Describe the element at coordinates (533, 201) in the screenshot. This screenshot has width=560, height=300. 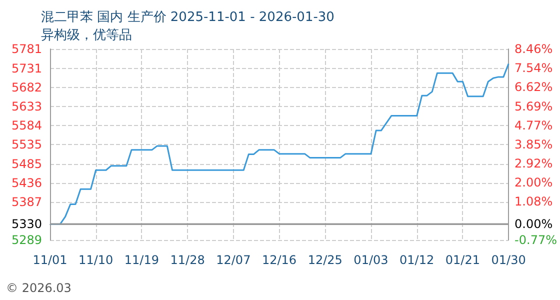
I see `y2-tick-label: 1.08%` at that location.